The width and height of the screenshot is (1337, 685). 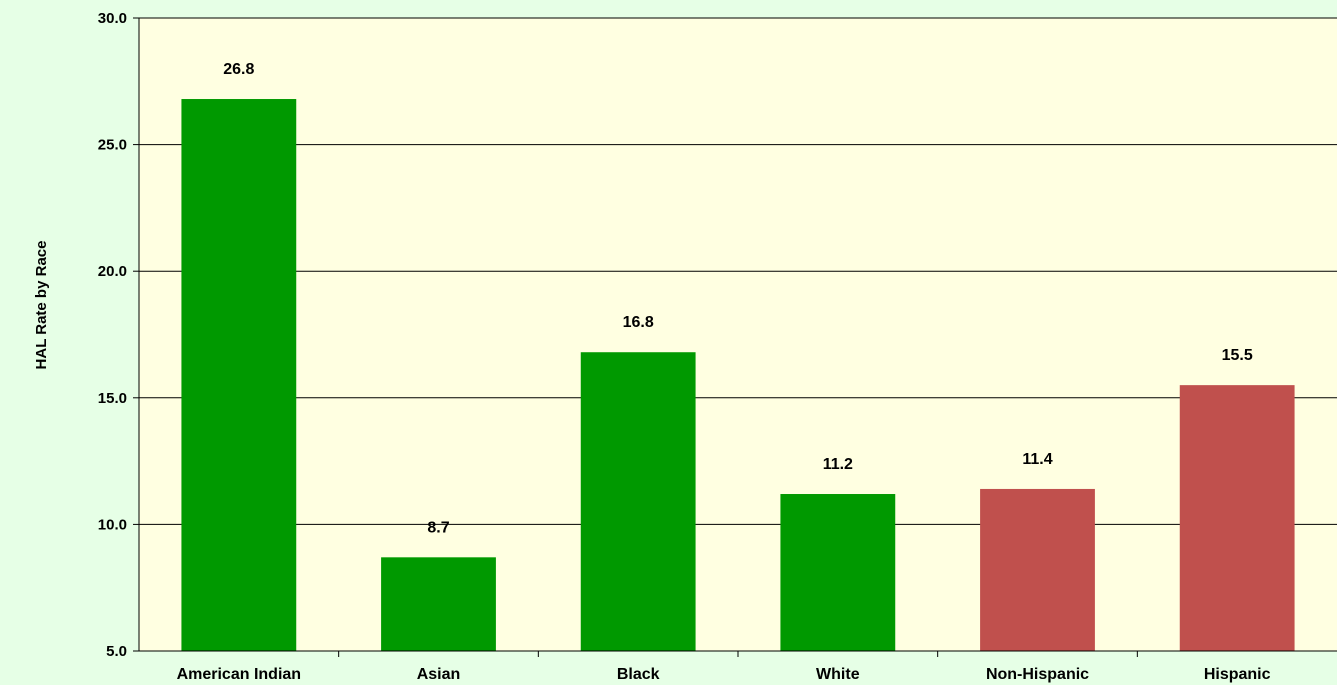 What do you see at coordinates (116, 651) in the screenshot?
I see `y-tick-label: 5.0` at bounding box center [116, 651].